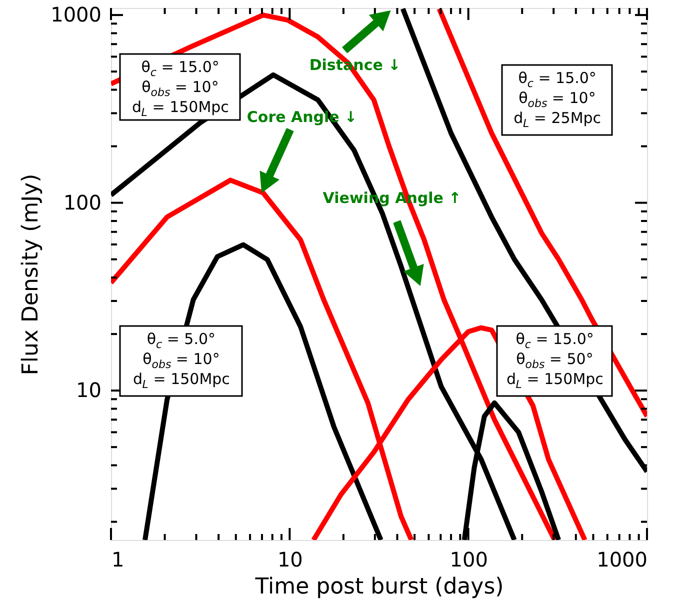 This screenshot has width=697, height=606. I want to click on x-tick-label: 1, so click(118, 560).